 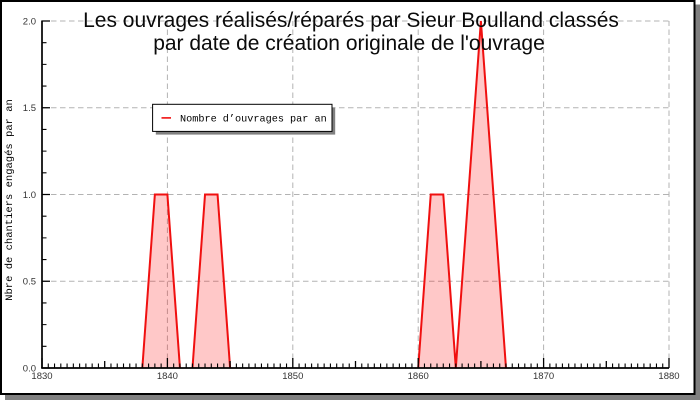 What do you see at coordinates (10, 200) in the screenshot?
I see `svg-text:Nbre de chantiers engagés par: Nbre de chantiers engagés par an` at bounding box center [10, 200].